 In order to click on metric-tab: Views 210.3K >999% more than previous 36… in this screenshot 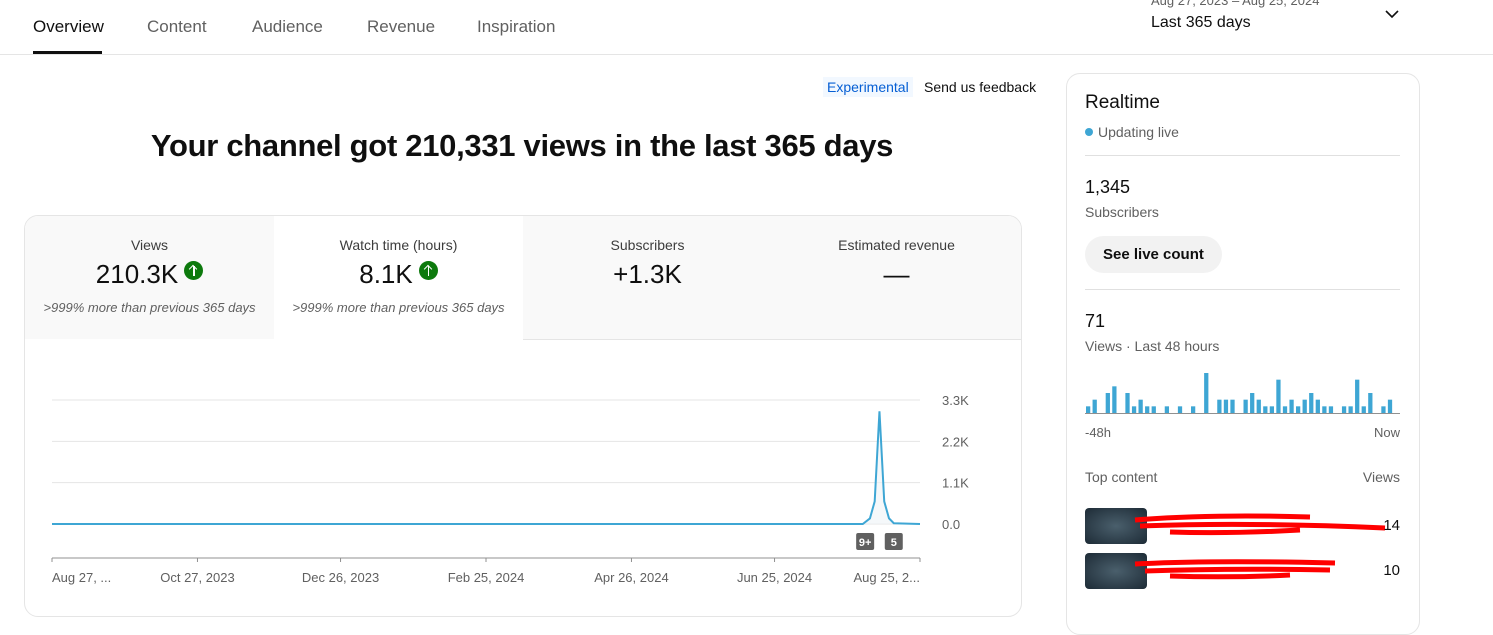, I will do `click(150, 277)`.